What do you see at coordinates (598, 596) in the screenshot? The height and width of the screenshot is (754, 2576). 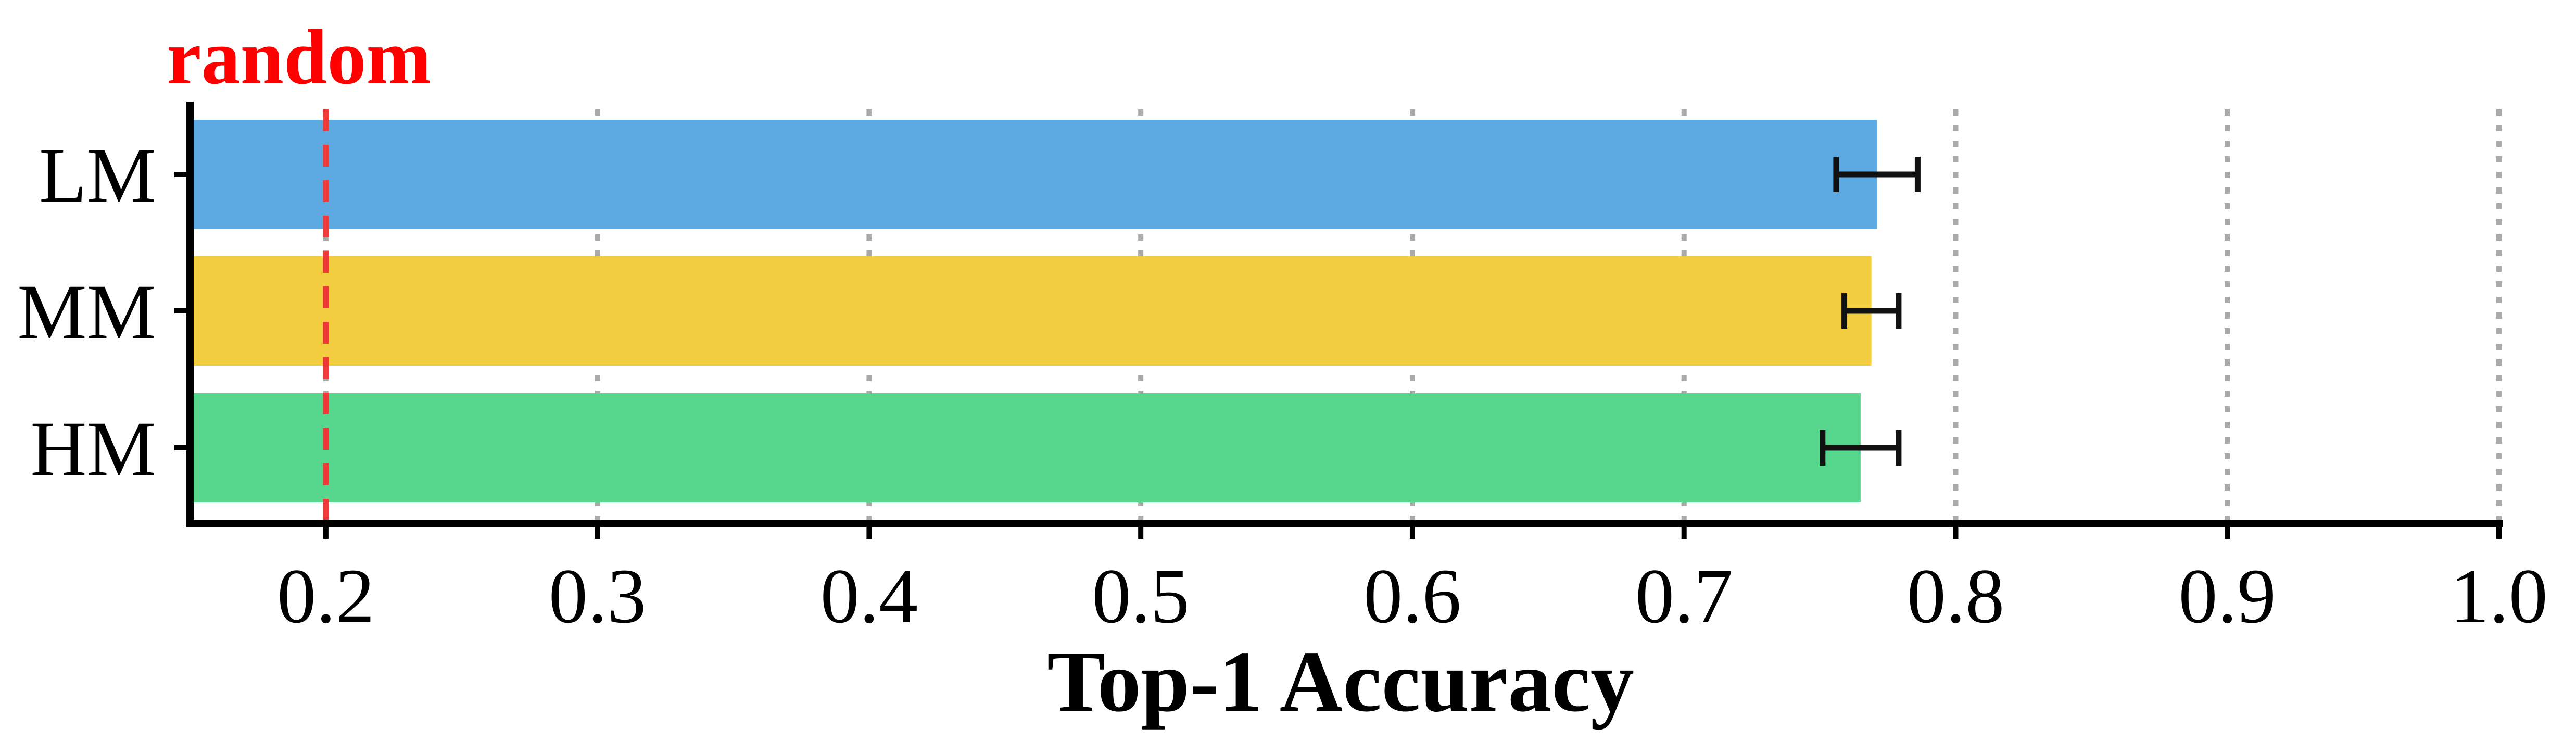 I see `x-tick-label: 0.3` at bounding box center [598, 596].